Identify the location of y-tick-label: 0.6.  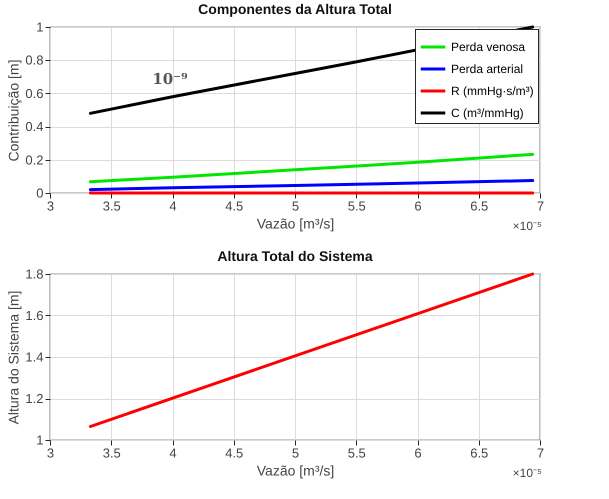
(34, 93).